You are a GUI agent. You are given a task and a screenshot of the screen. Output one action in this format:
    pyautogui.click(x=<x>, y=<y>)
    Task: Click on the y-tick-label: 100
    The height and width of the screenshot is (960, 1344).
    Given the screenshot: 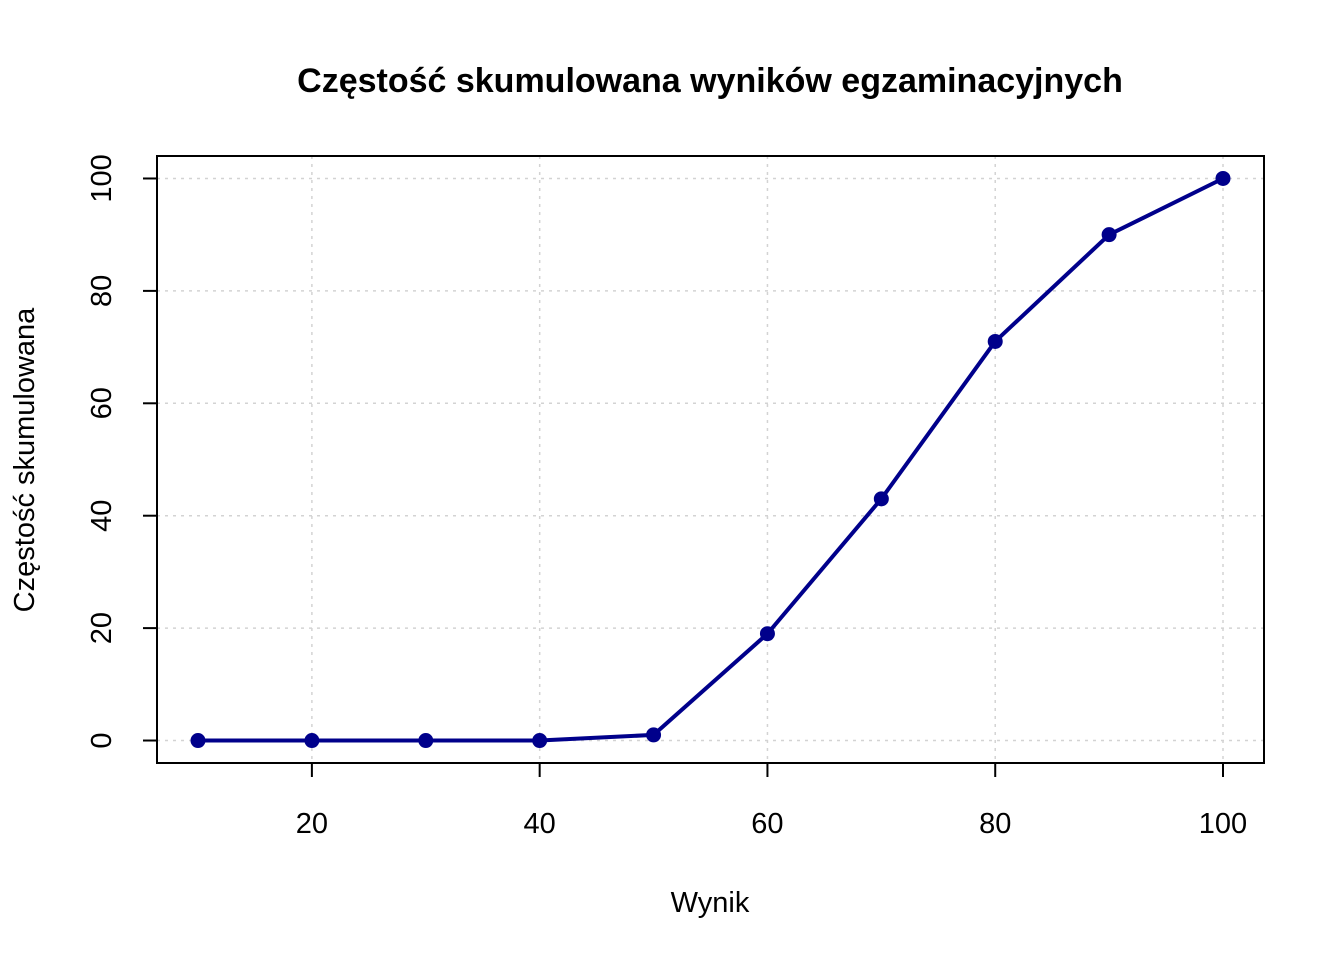 What is the action you would take?
    pyautogui.click(x=102, y=178)
    